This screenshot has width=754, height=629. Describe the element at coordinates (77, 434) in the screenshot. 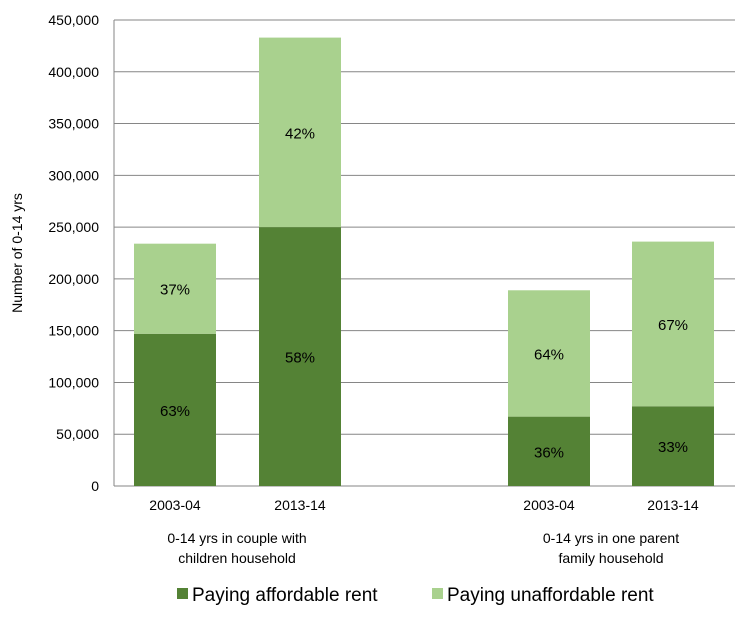

I see `y-tick-label: 50,000` at that location.